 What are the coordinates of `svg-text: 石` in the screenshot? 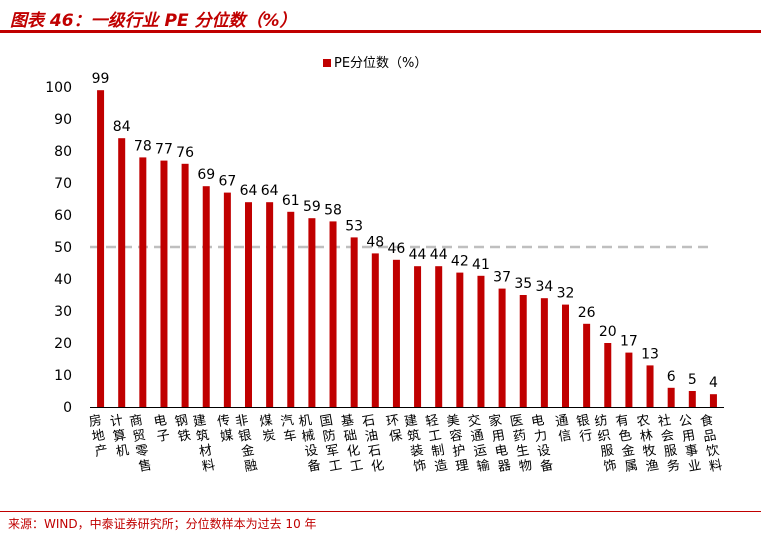 It's located at (368, 421).